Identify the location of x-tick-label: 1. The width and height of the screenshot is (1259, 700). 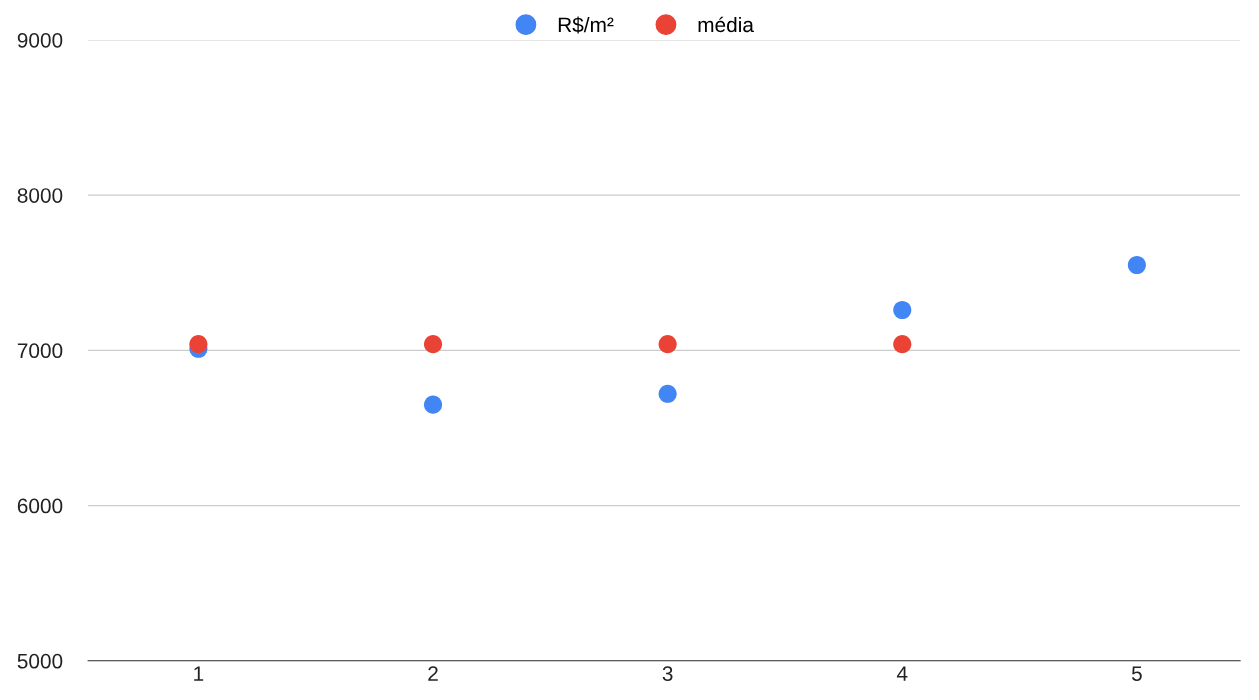
(199, 673).